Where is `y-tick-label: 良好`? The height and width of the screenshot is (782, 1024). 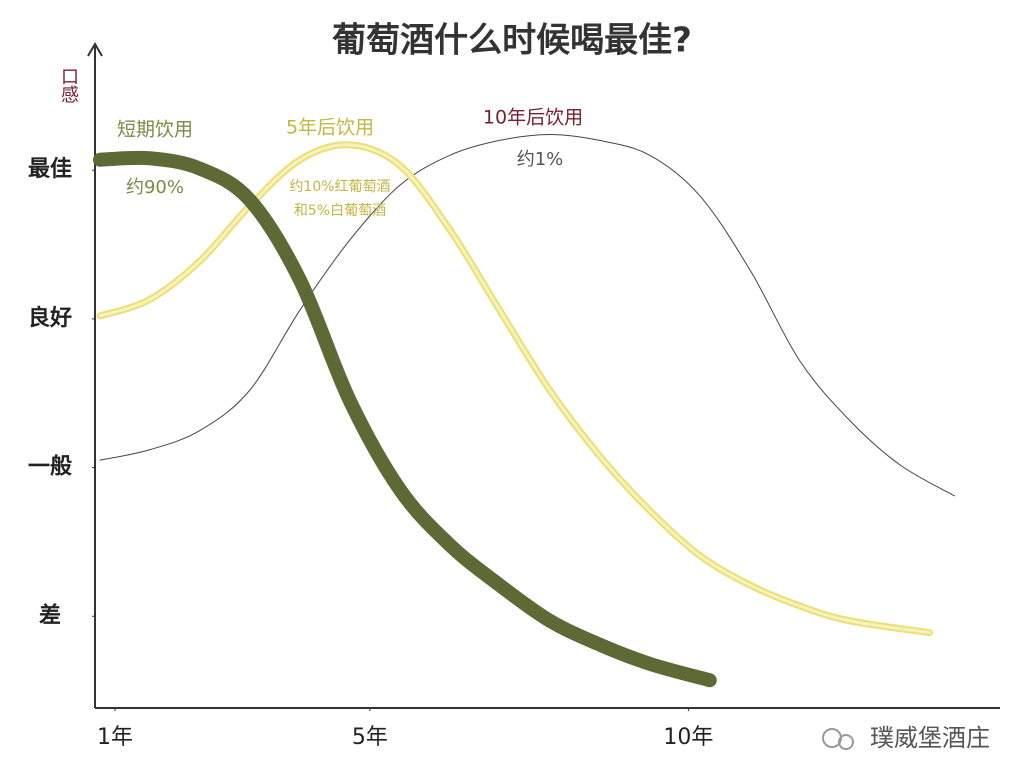 y-tick-label: 良好 is located at coordinates (50, 318).